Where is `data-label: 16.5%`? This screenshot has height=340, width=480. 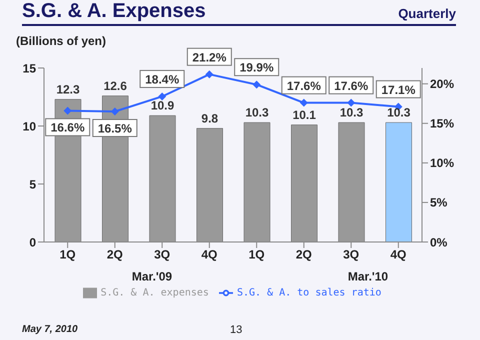
data-label: 16.5% is located at coordinates (115, 129).